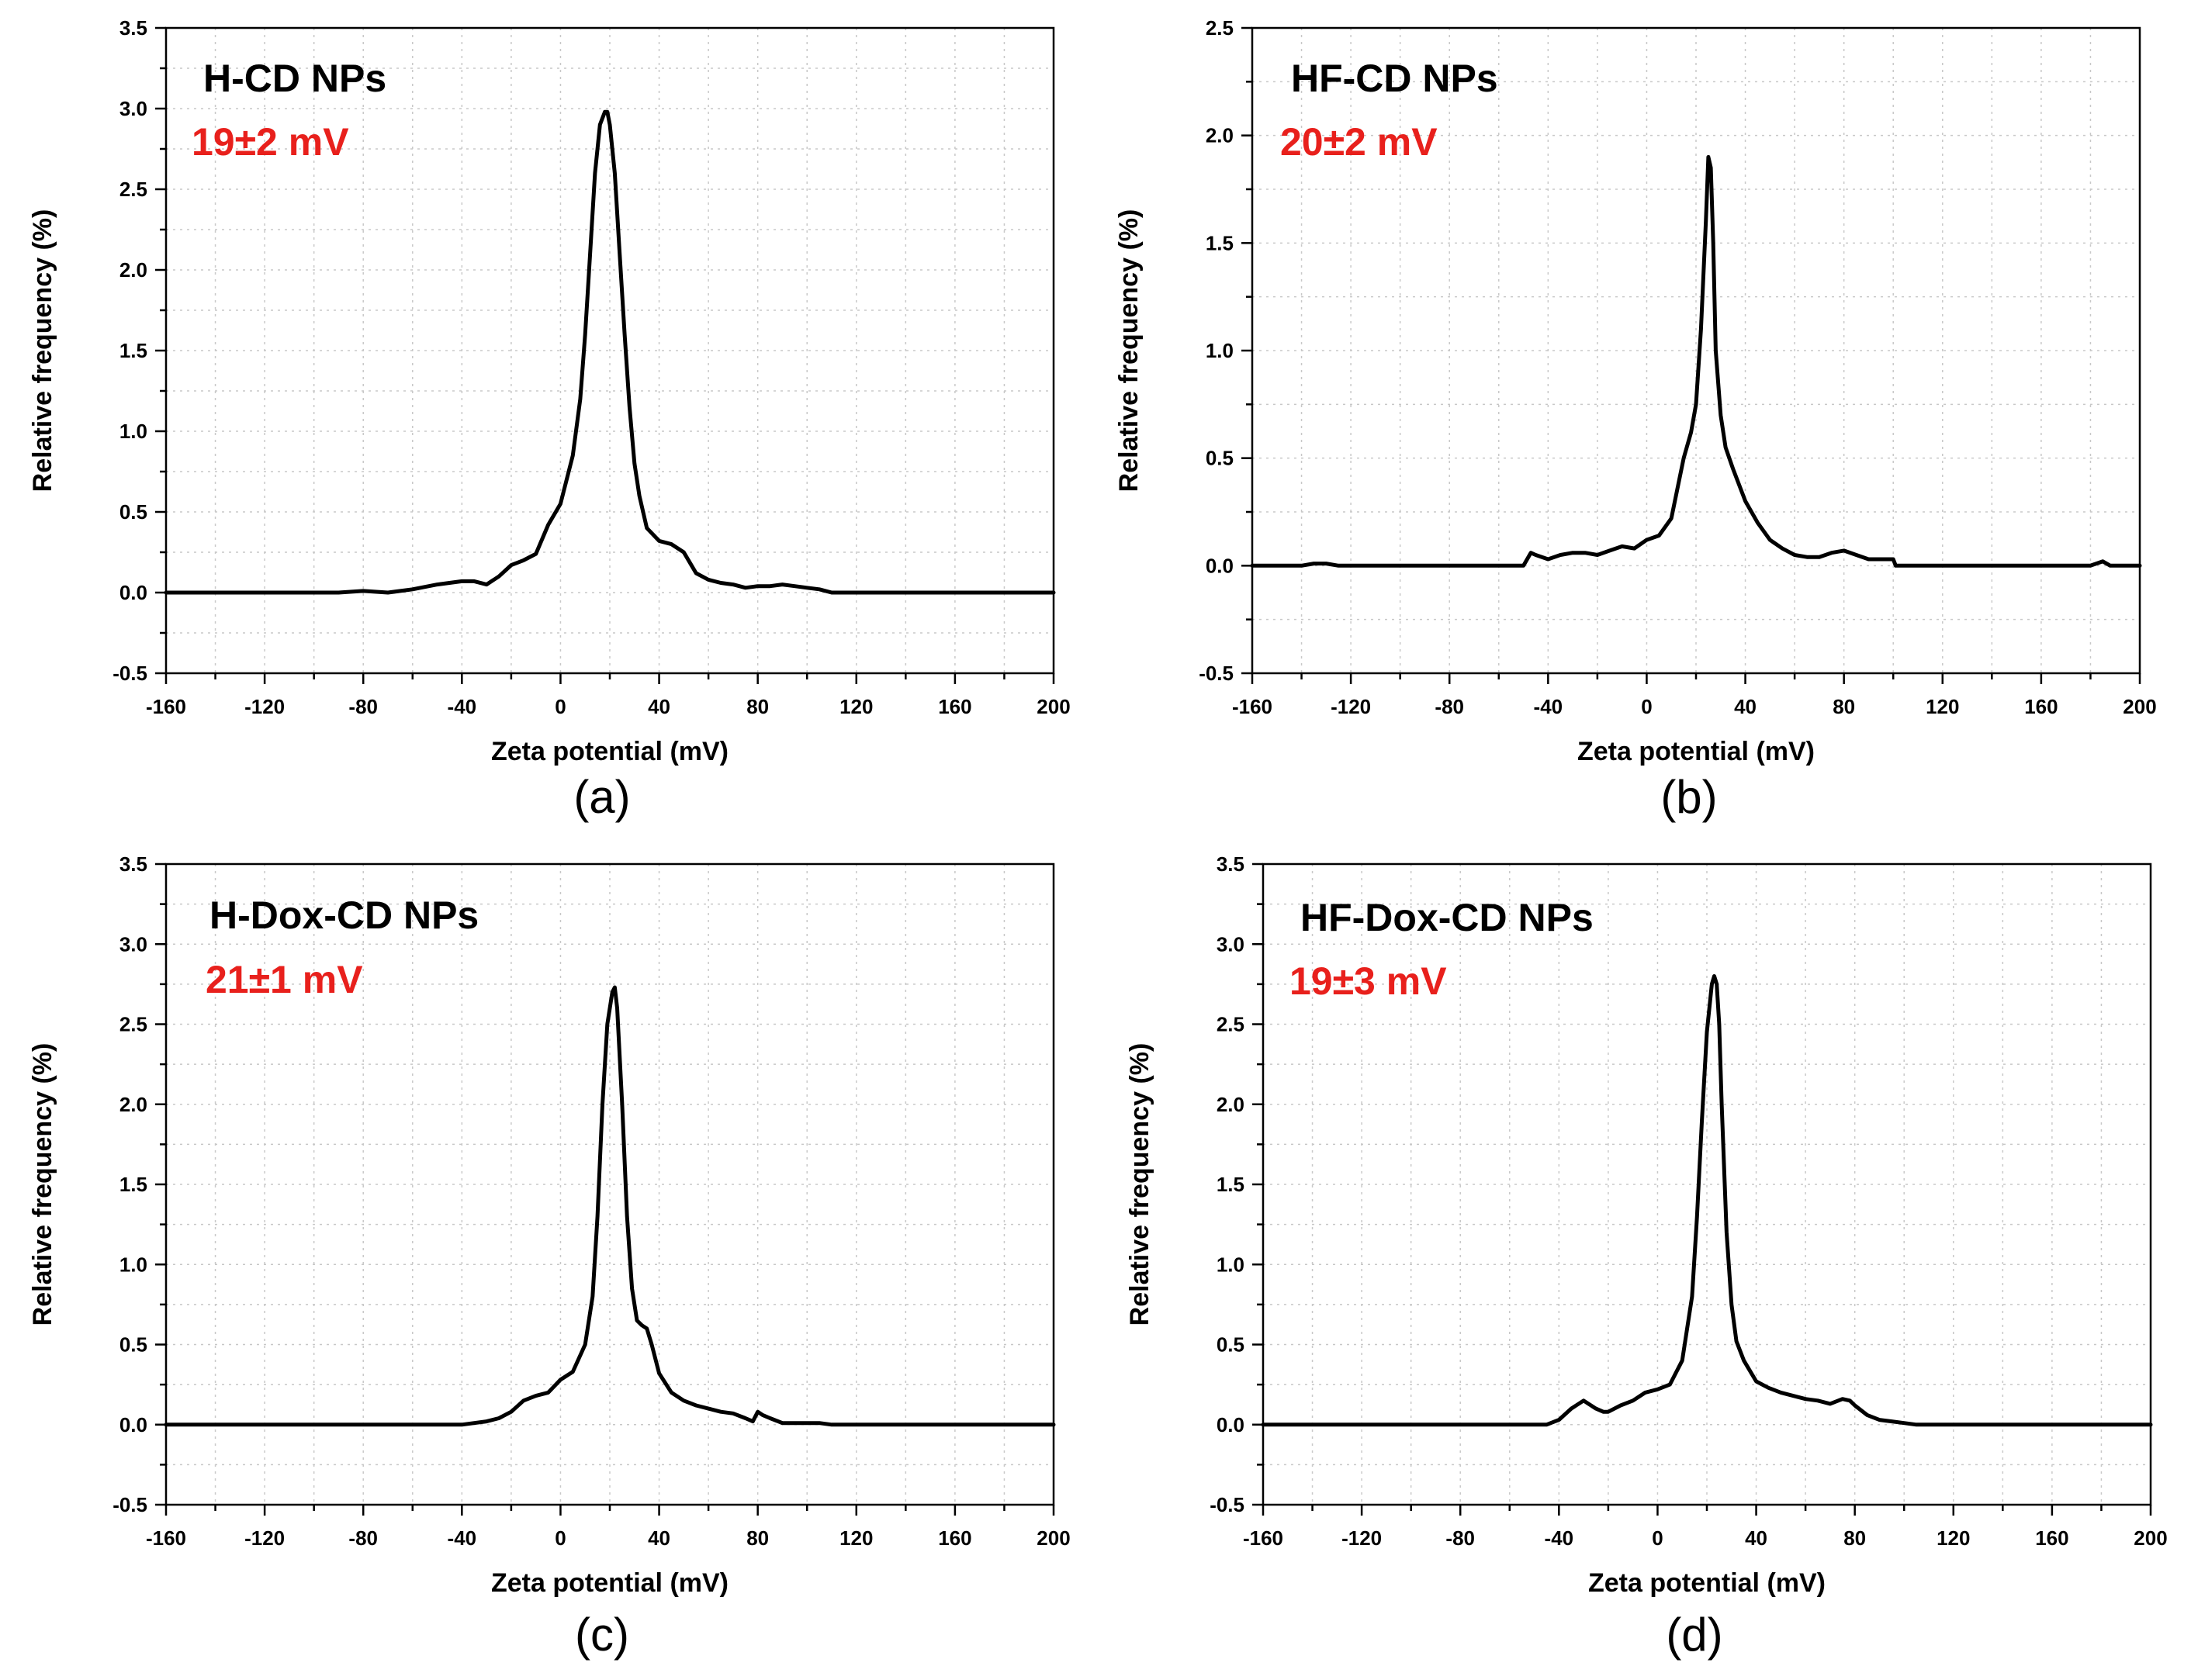  I want to click on panel-label: (a), so click(602, 797).